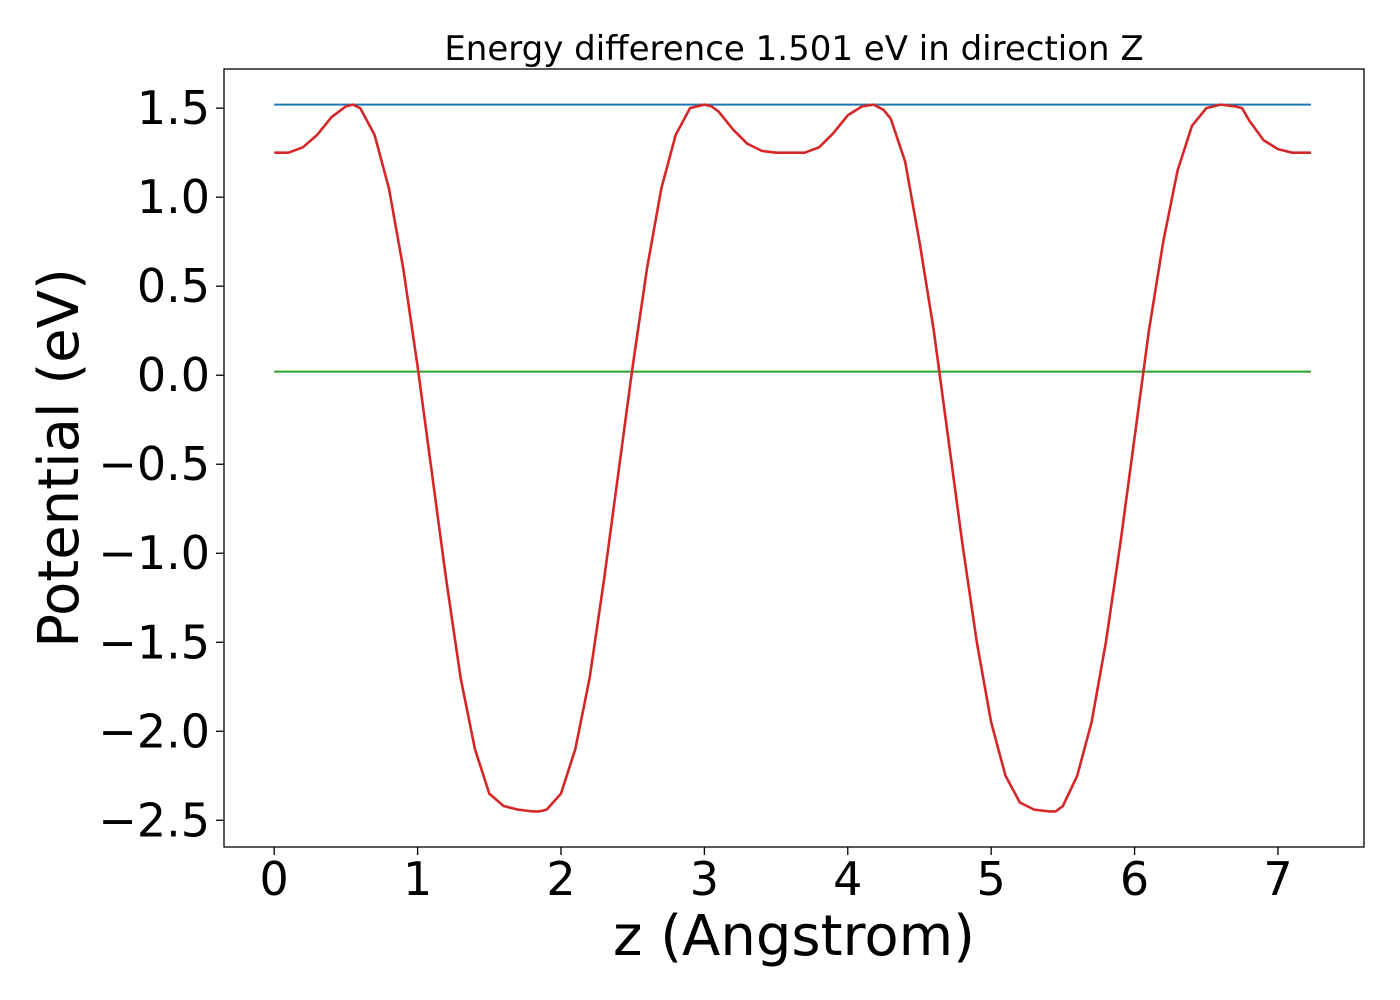  I want to click on x-tick-label: 0, so click(274, 879).